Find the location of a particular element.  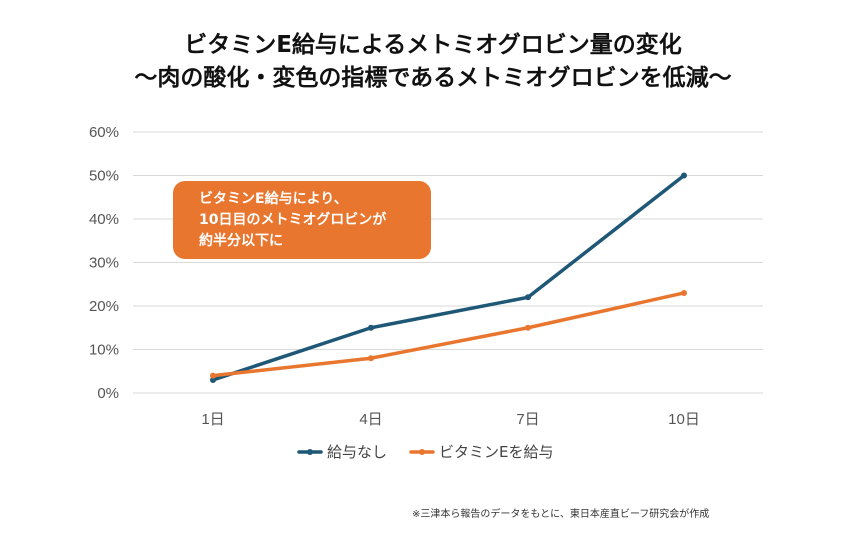

legend-label: 給与なし is located at coordinates (357, 452).